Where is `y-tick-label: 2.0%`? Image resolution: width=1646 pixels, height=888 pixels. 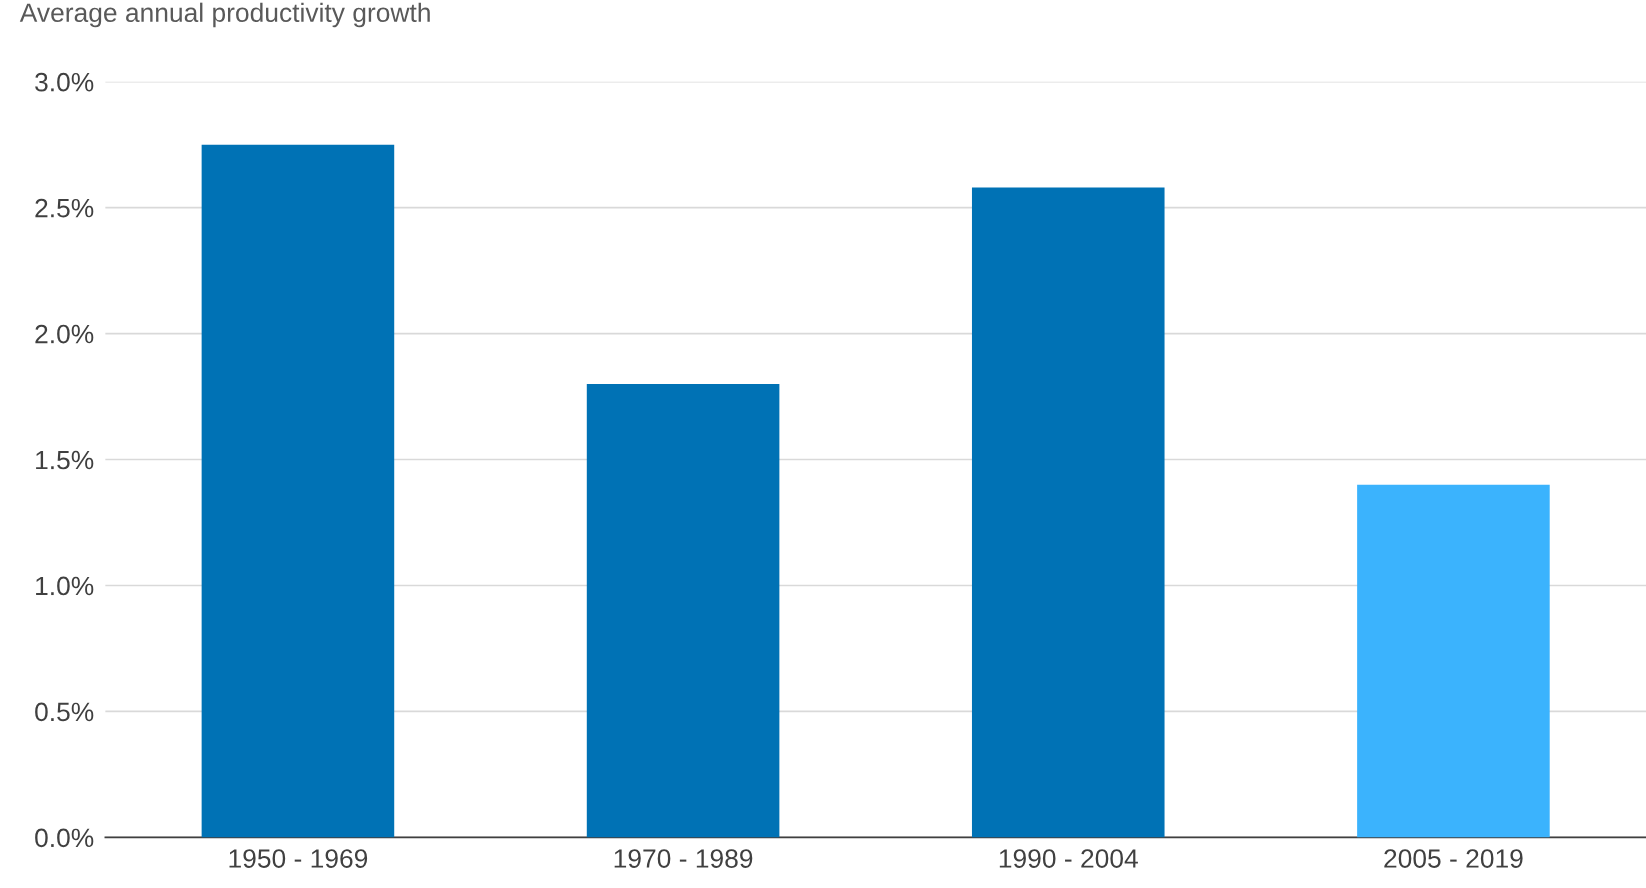
y-tick-label: 2.0% is located at coordinates (64, 334).